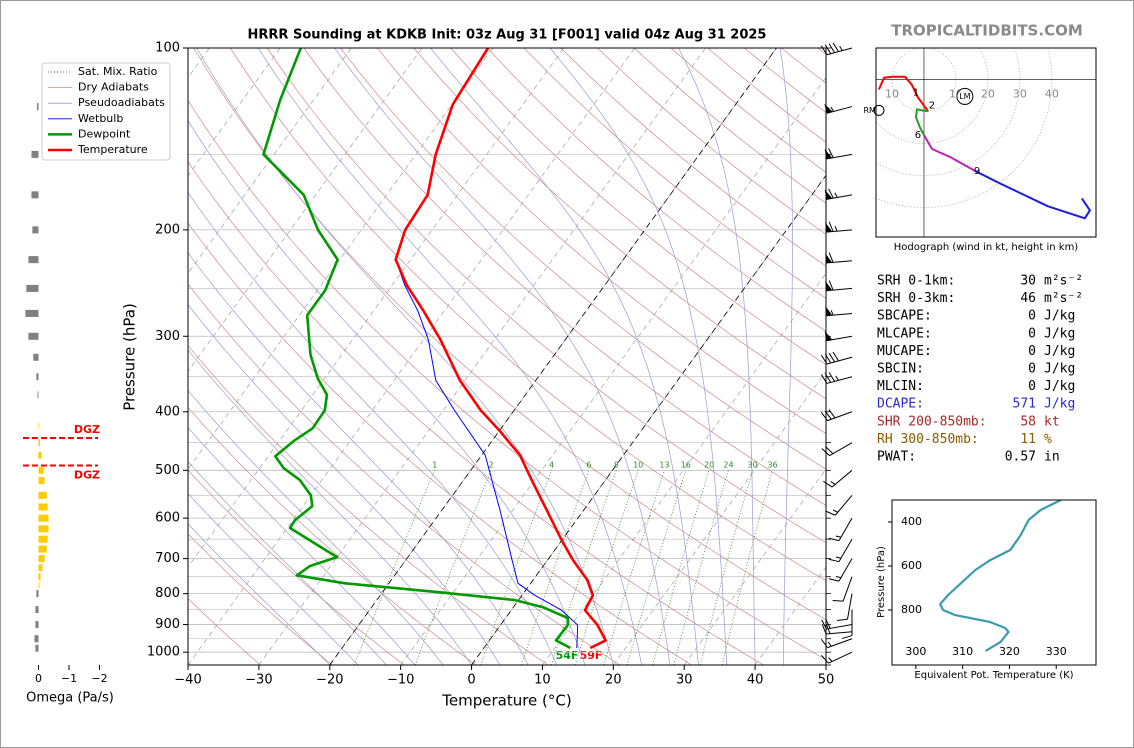 The image size is (1134, 748). What do you see at coordinates (1020, 457) in the screenshot?
I see `parameter-value: 0.57` at bounding box center [1020, 457].